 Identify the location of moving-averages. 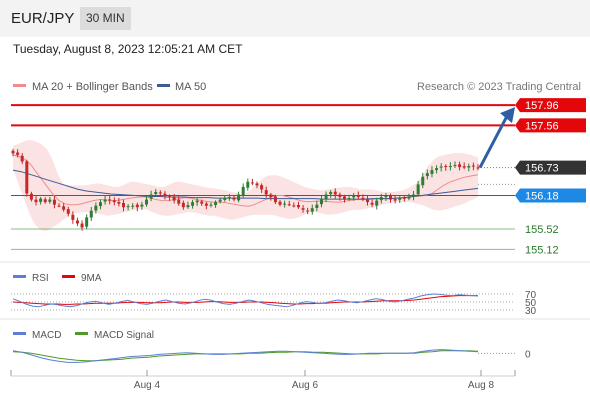
(245, 180).